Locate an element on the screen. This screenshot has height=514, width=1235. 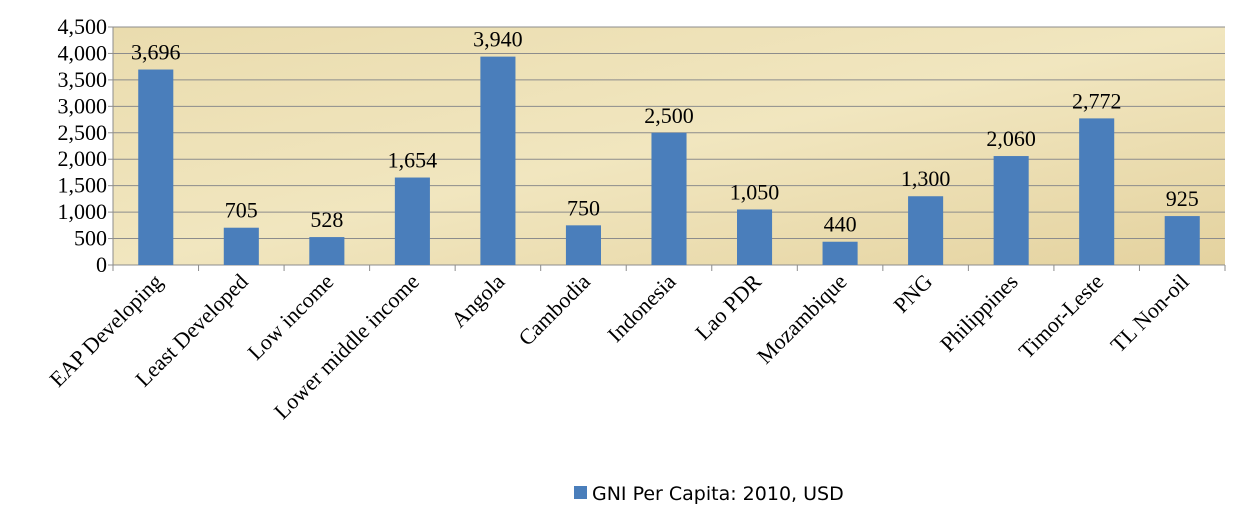
y-tick-label: 1,000 is located at coordinates (83, 211).